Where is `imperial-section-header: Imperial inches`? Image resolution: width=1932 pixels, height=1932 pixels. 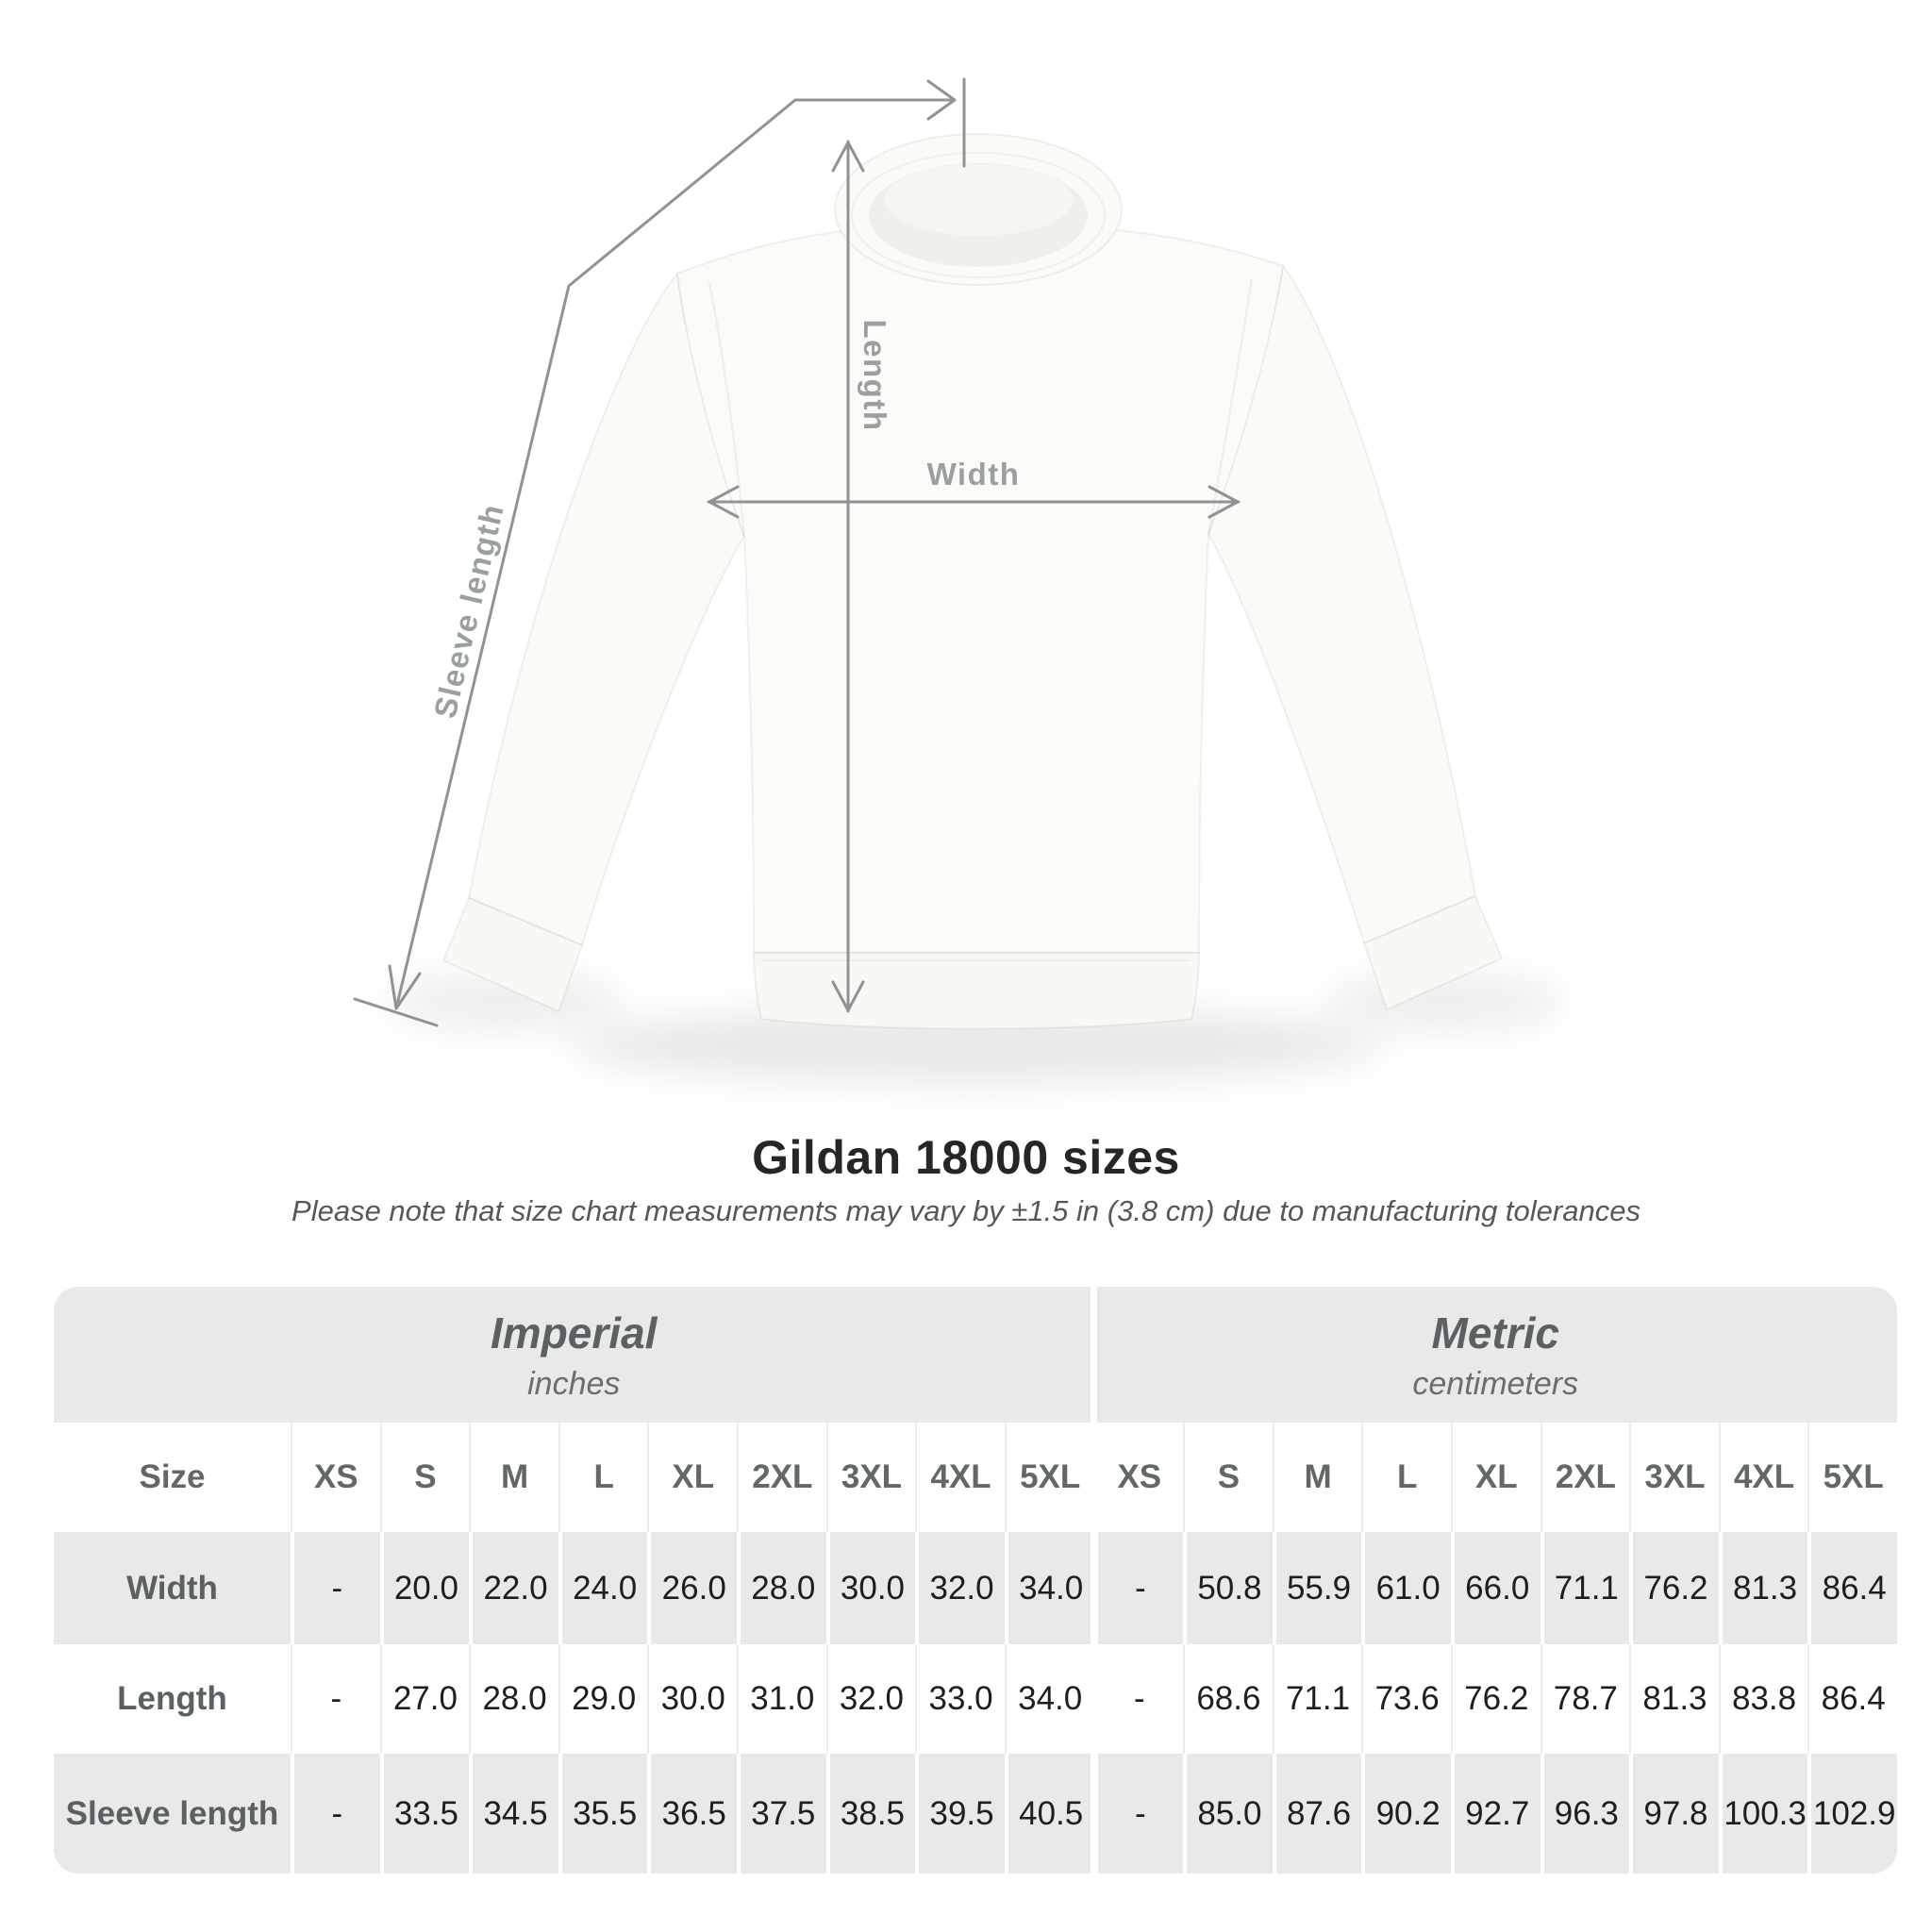
imperial-section-header: Imperial inches is located at coordinates (574, 1355).